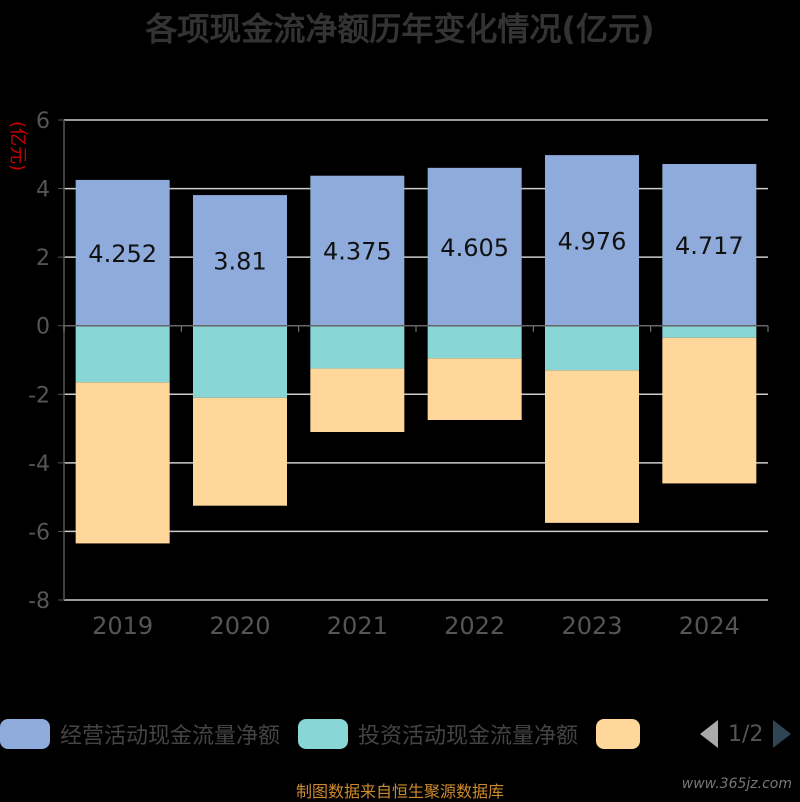 The image size is (800, 802). What do you see at coordinates (39, 395) in the screenshot?
I see `y-tick-label: -2` at bounding box center [39, 395].